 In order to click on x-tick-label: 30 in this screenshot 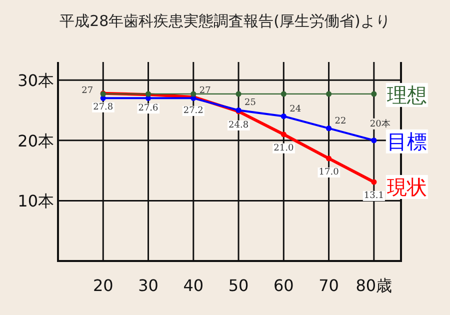, I will do `click(148, 285)`.